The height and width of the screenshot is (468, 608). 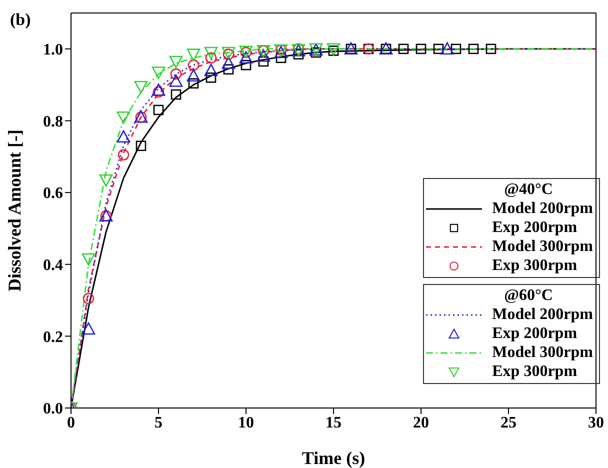 I want to click on y-tick-label: 0.8, so click(x=53, y=121).